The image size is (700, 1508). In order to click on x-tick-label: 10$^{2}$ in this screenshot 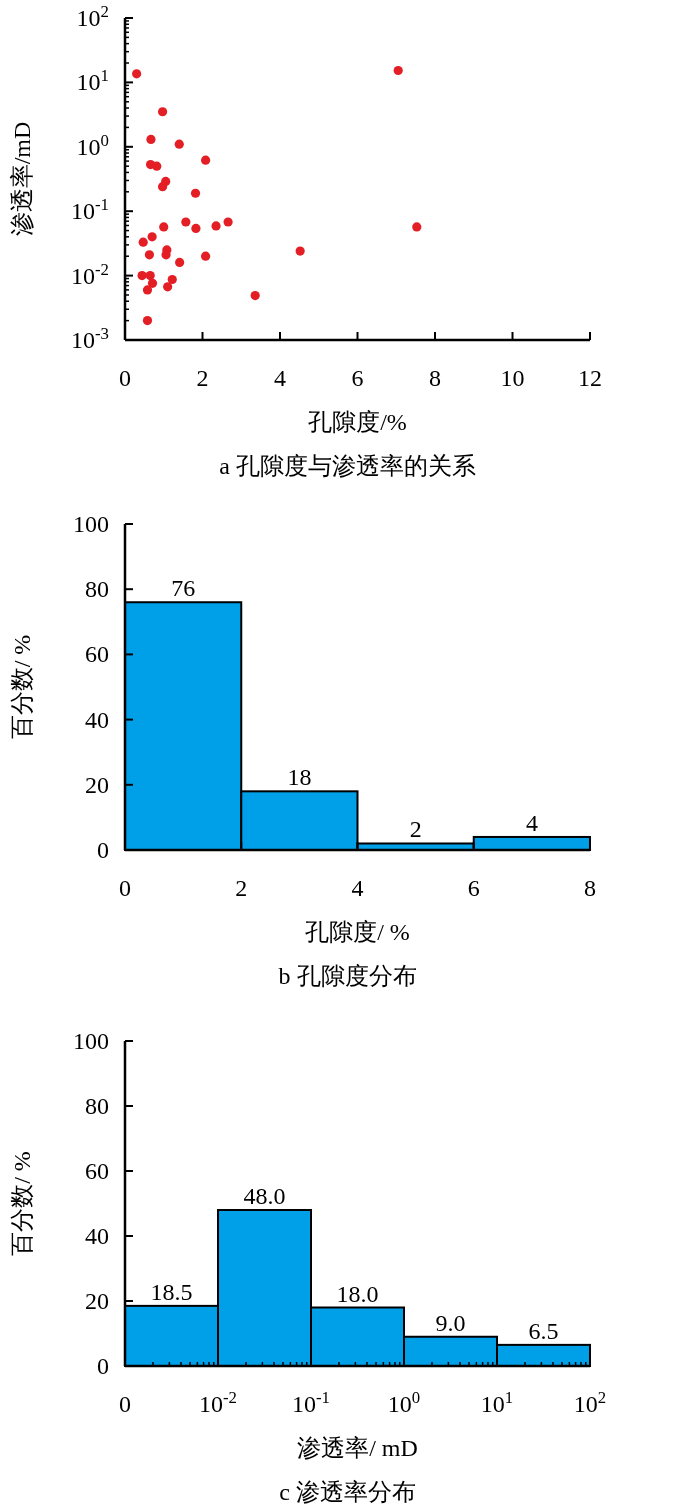, I will do `click(590, 1402)`.